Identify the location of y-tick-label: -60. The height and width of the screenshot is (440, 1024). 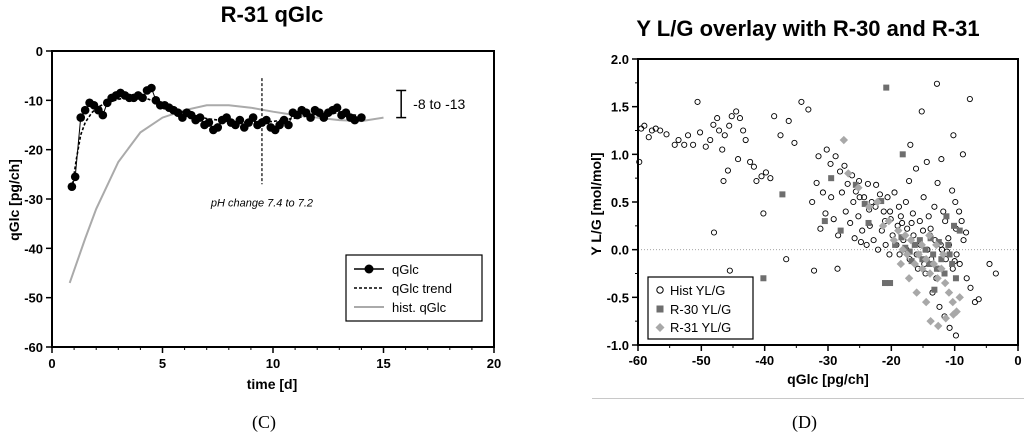
(33, 347).